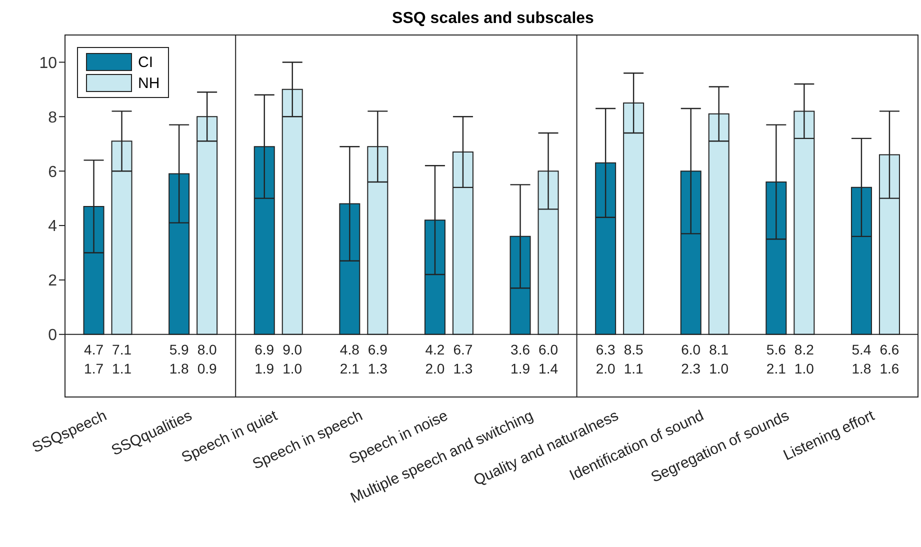  Describe the element at coordinates (719, 358) in the screenshot. I see `data-label: 8.1 1.0` at that location.